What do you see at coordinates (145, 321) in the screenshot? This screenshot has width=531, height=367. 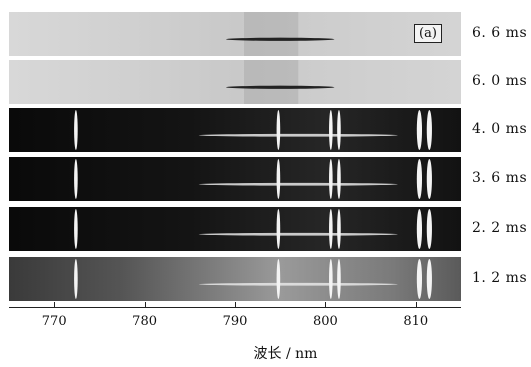 I see `x-tick-label: 780` at bounding box center [145, 321].